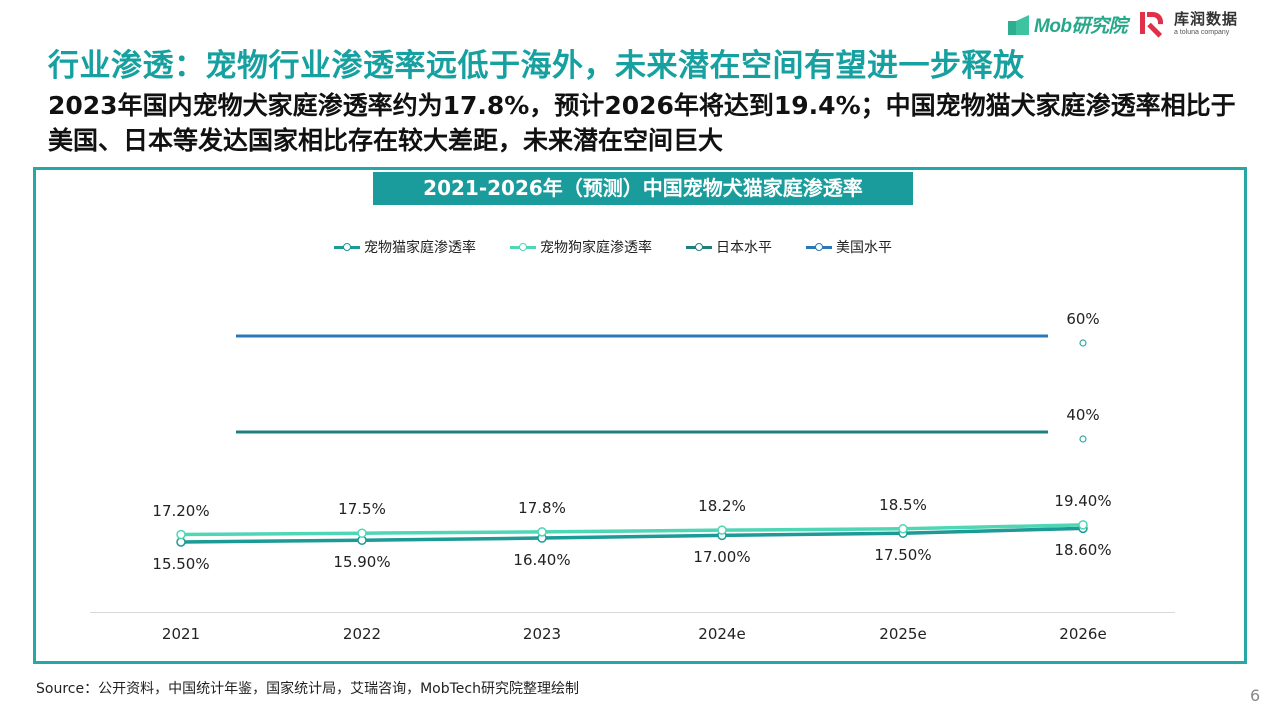 The image size is (1280, 720). I want to click on x-tick-label: 2023, so click(542, 634).